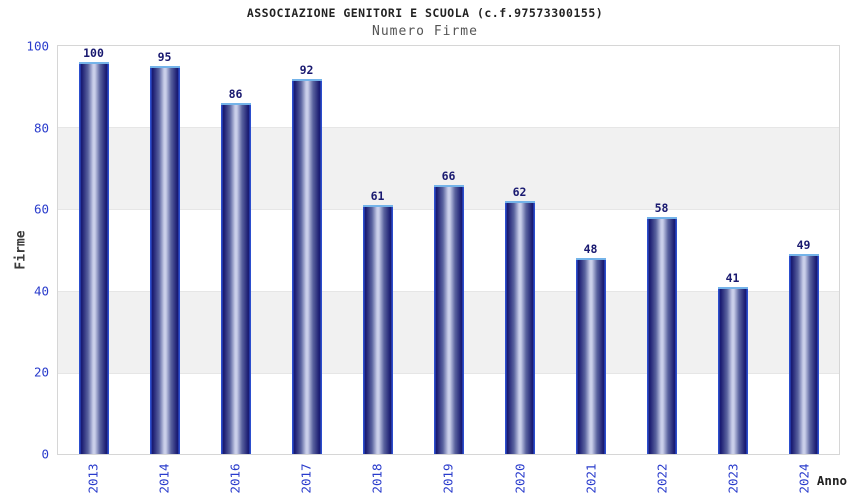 The width and height of the screenshot is (850, 500). What do you see at coordinates (803, 245) in the screenshot?
I see `bar-value-label: 49` at bounding box center [803, 245].